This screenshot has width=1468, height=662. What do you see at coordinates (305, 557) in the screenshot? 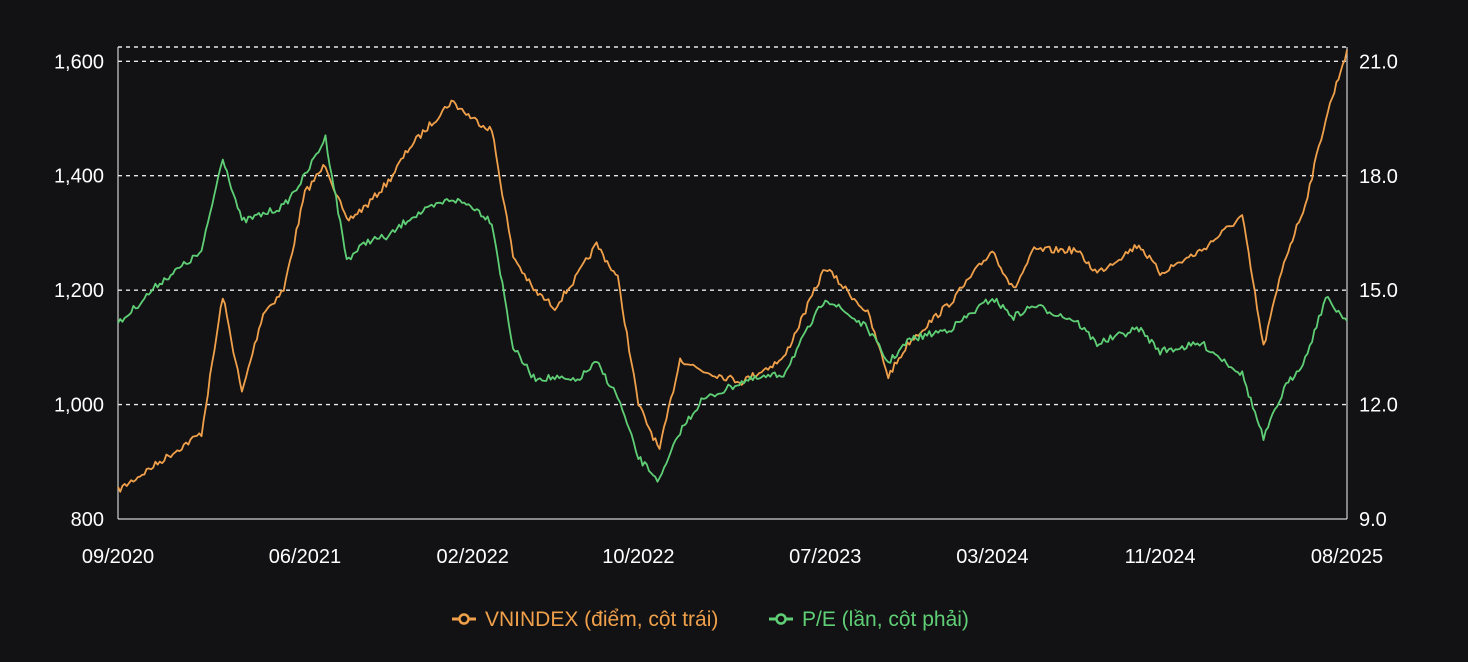
I see `x-tick-label: 06/2021` at bounding box center [305, 557].